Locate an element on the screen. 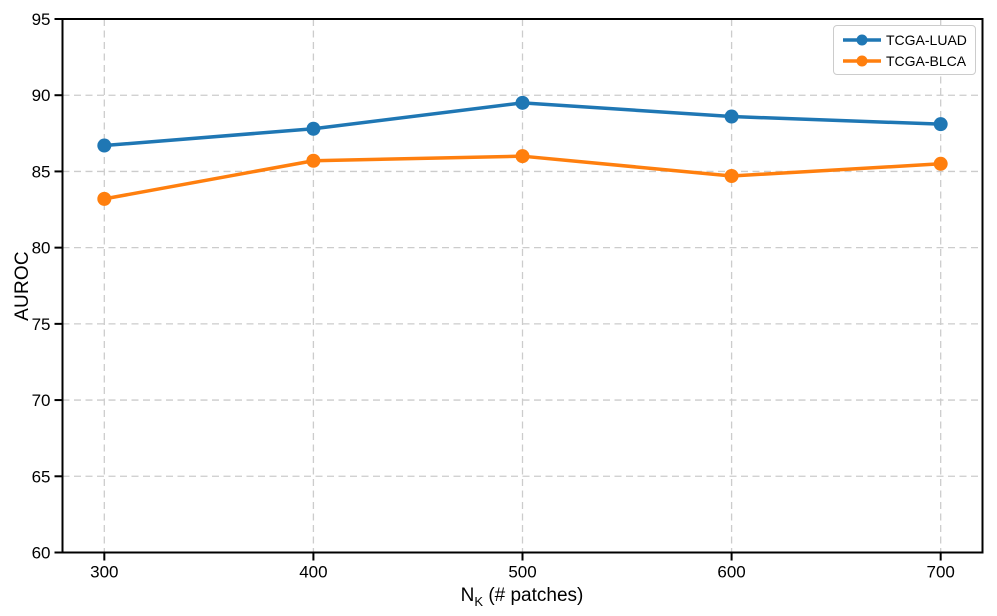  x-axis-label-subscript: K is located at coordinates (479, 601).